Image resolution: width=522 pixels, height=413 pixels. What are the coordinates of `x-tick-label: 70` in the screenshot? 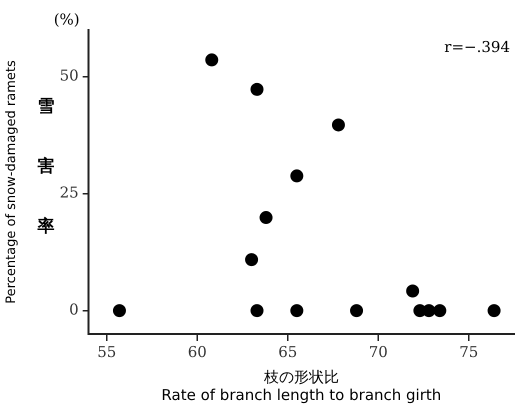 It's located at (378, 351).